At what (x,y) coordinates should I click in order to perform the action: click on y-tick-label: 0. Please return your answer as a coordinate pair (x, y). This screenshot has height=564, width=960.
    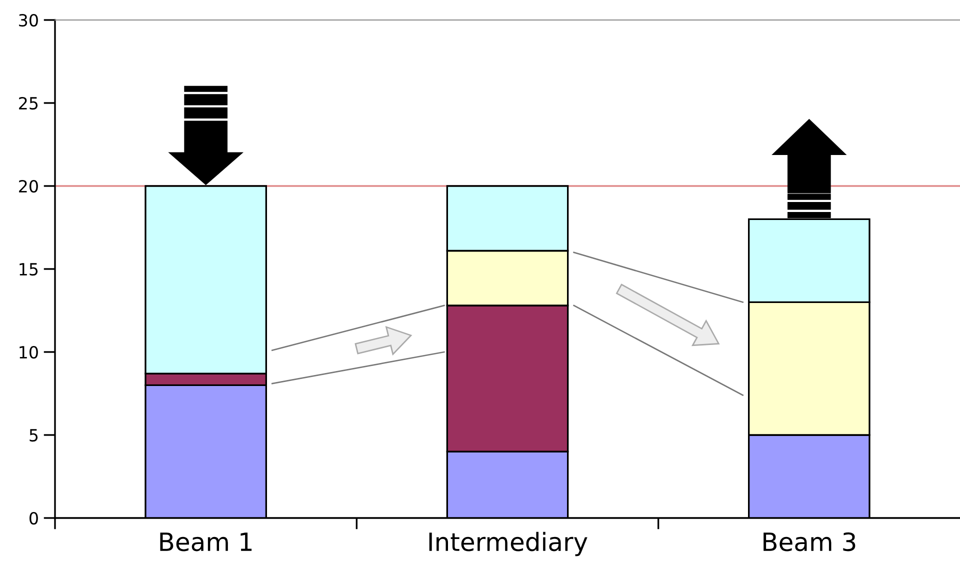
    Looking at the image, I should click on (34, 518).